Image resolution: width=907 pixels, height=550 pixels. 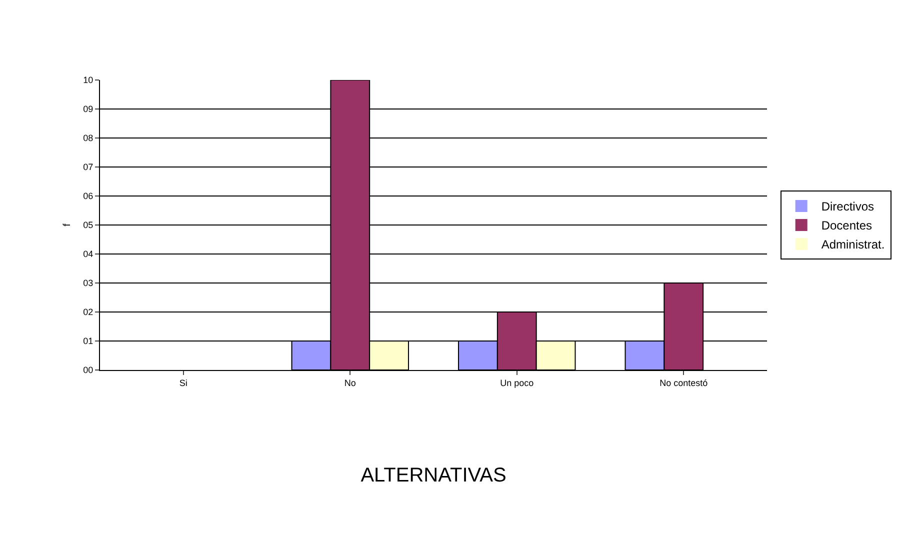 What do you see at coordinates (88, 109) in the screenshot?
I see `y-tick-label: 09` at bounding box center [88, 109].